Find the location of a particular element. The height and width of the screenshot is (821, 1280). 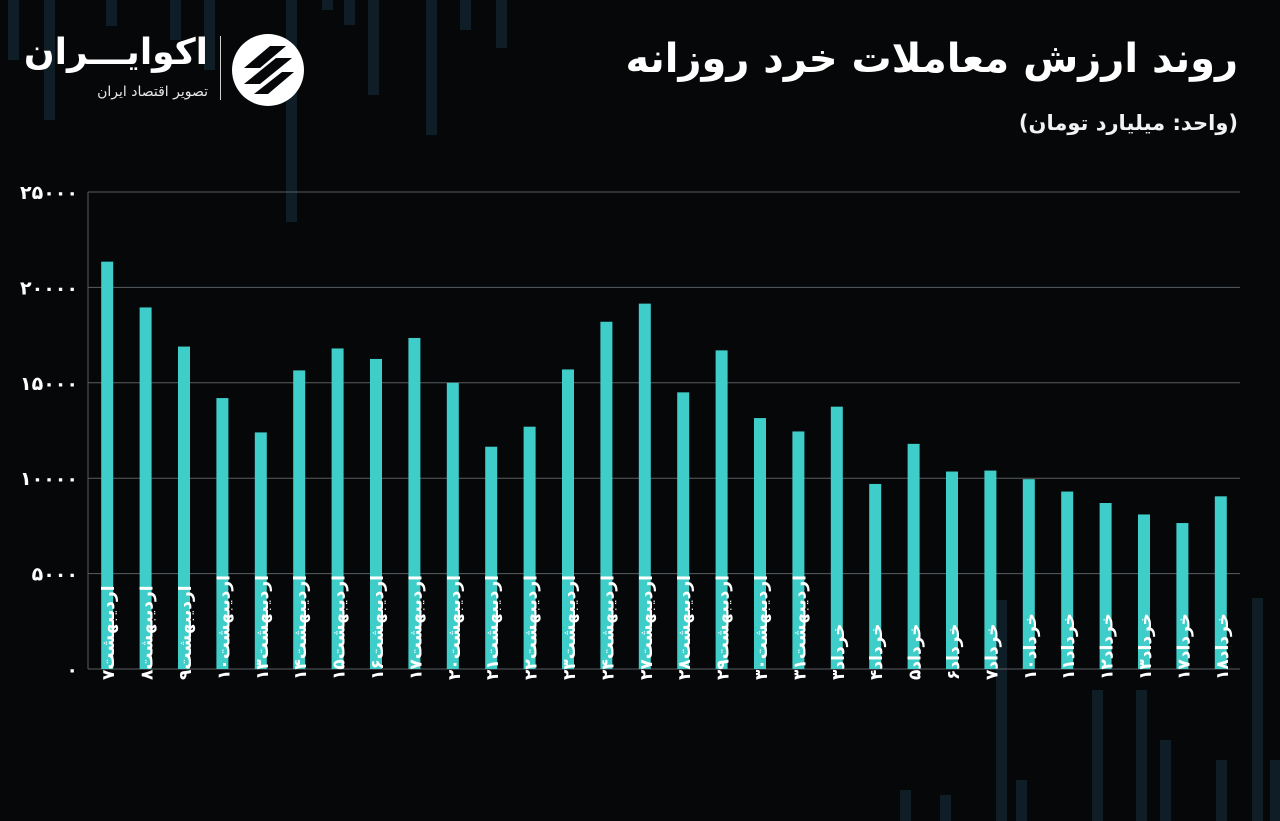

x-tick-label: اردیبهشت۲۸ is located at coordinates (685, 627).